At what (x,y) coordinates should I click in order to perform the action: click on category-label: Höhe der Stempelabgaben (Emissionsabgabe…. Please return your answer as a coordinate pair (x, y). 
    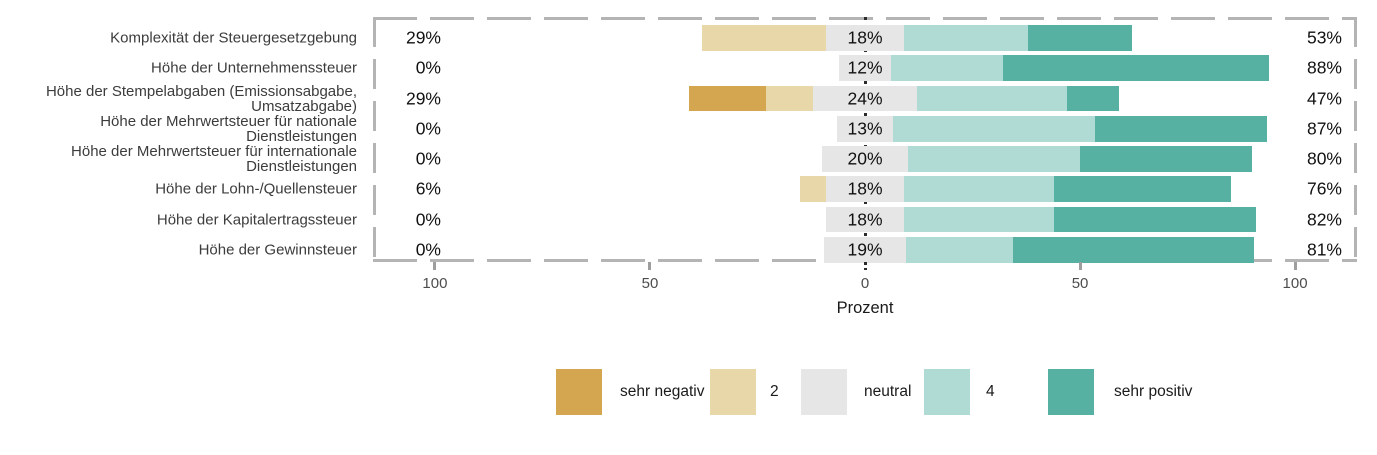
    Looking at the image, I should click on (201, 98).